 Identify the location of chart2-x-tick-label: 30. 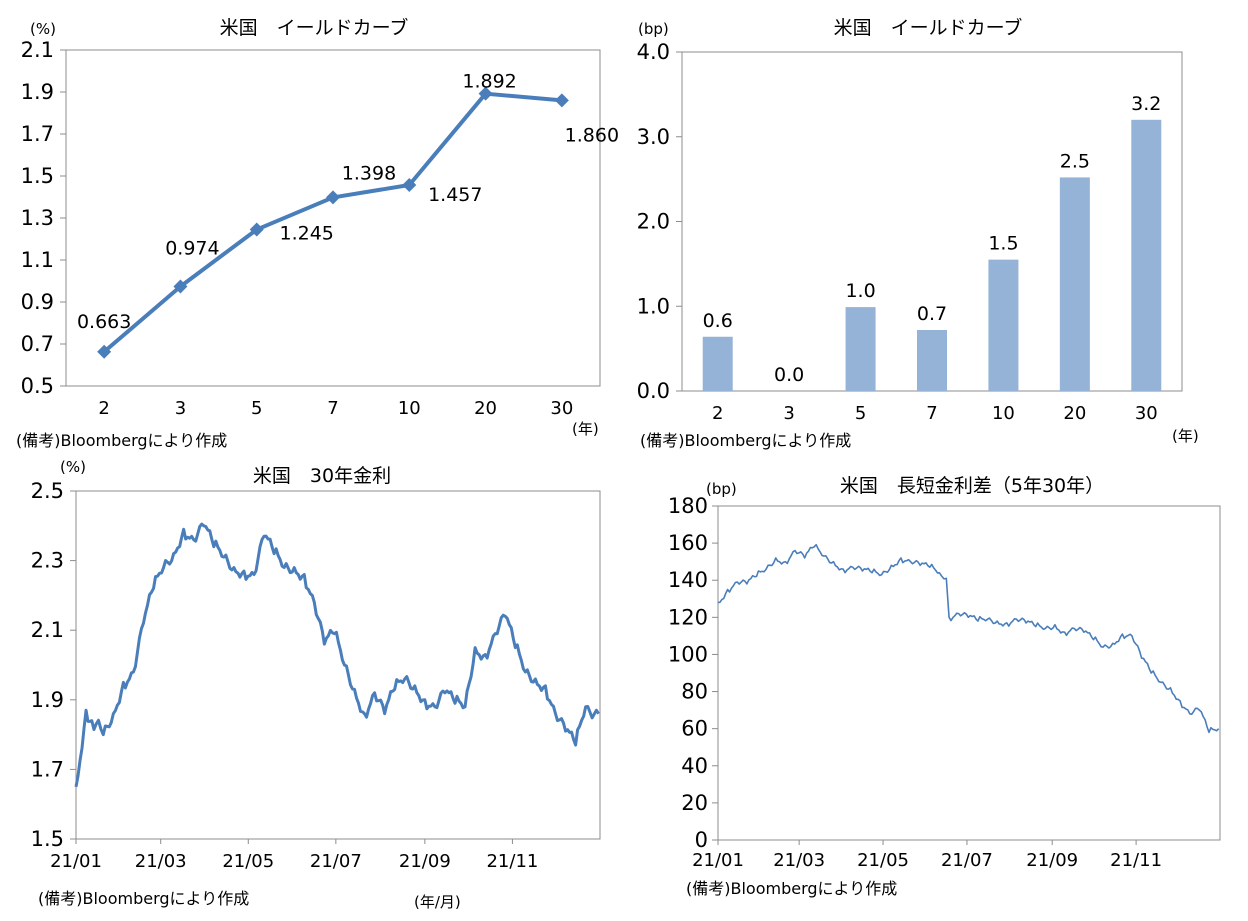
(1146, 413).